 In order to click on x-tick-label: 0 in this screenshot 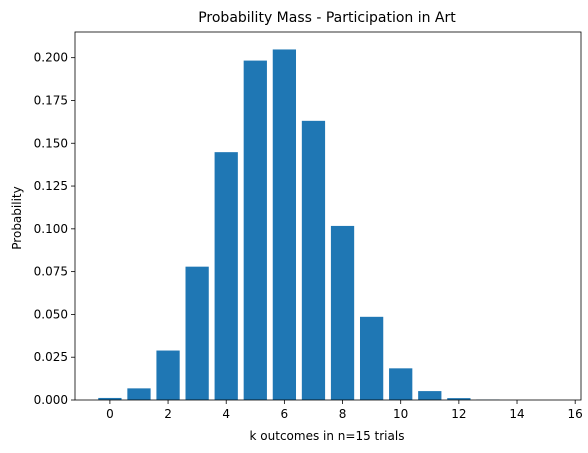, I will do `click(110, 414)`.